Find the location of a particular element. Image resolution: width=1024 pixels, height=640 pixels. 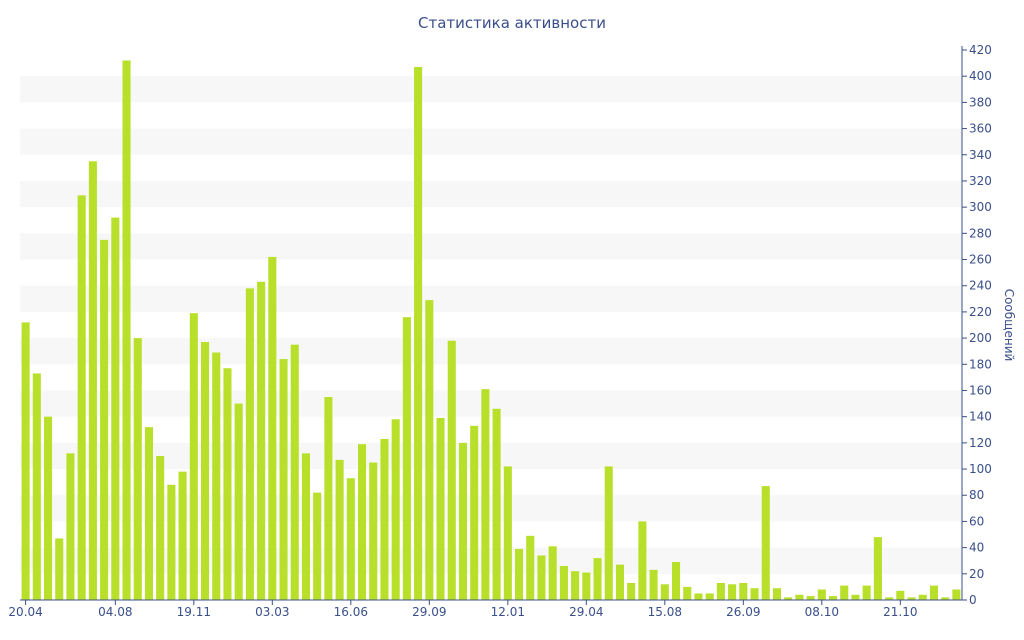

y-tick-label: 120 is located at coordinates (980, 443).